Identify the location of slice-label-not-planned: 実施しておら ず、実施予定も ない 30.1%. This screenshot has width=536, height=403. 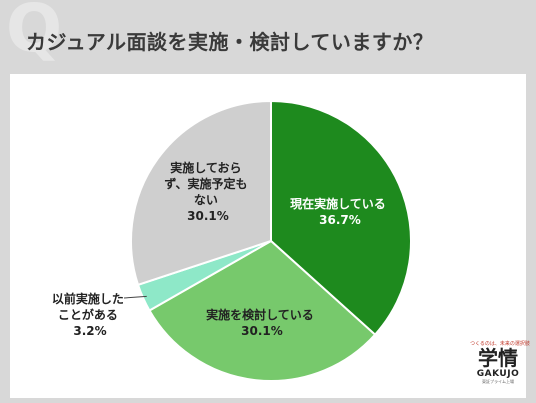
(207, 191).